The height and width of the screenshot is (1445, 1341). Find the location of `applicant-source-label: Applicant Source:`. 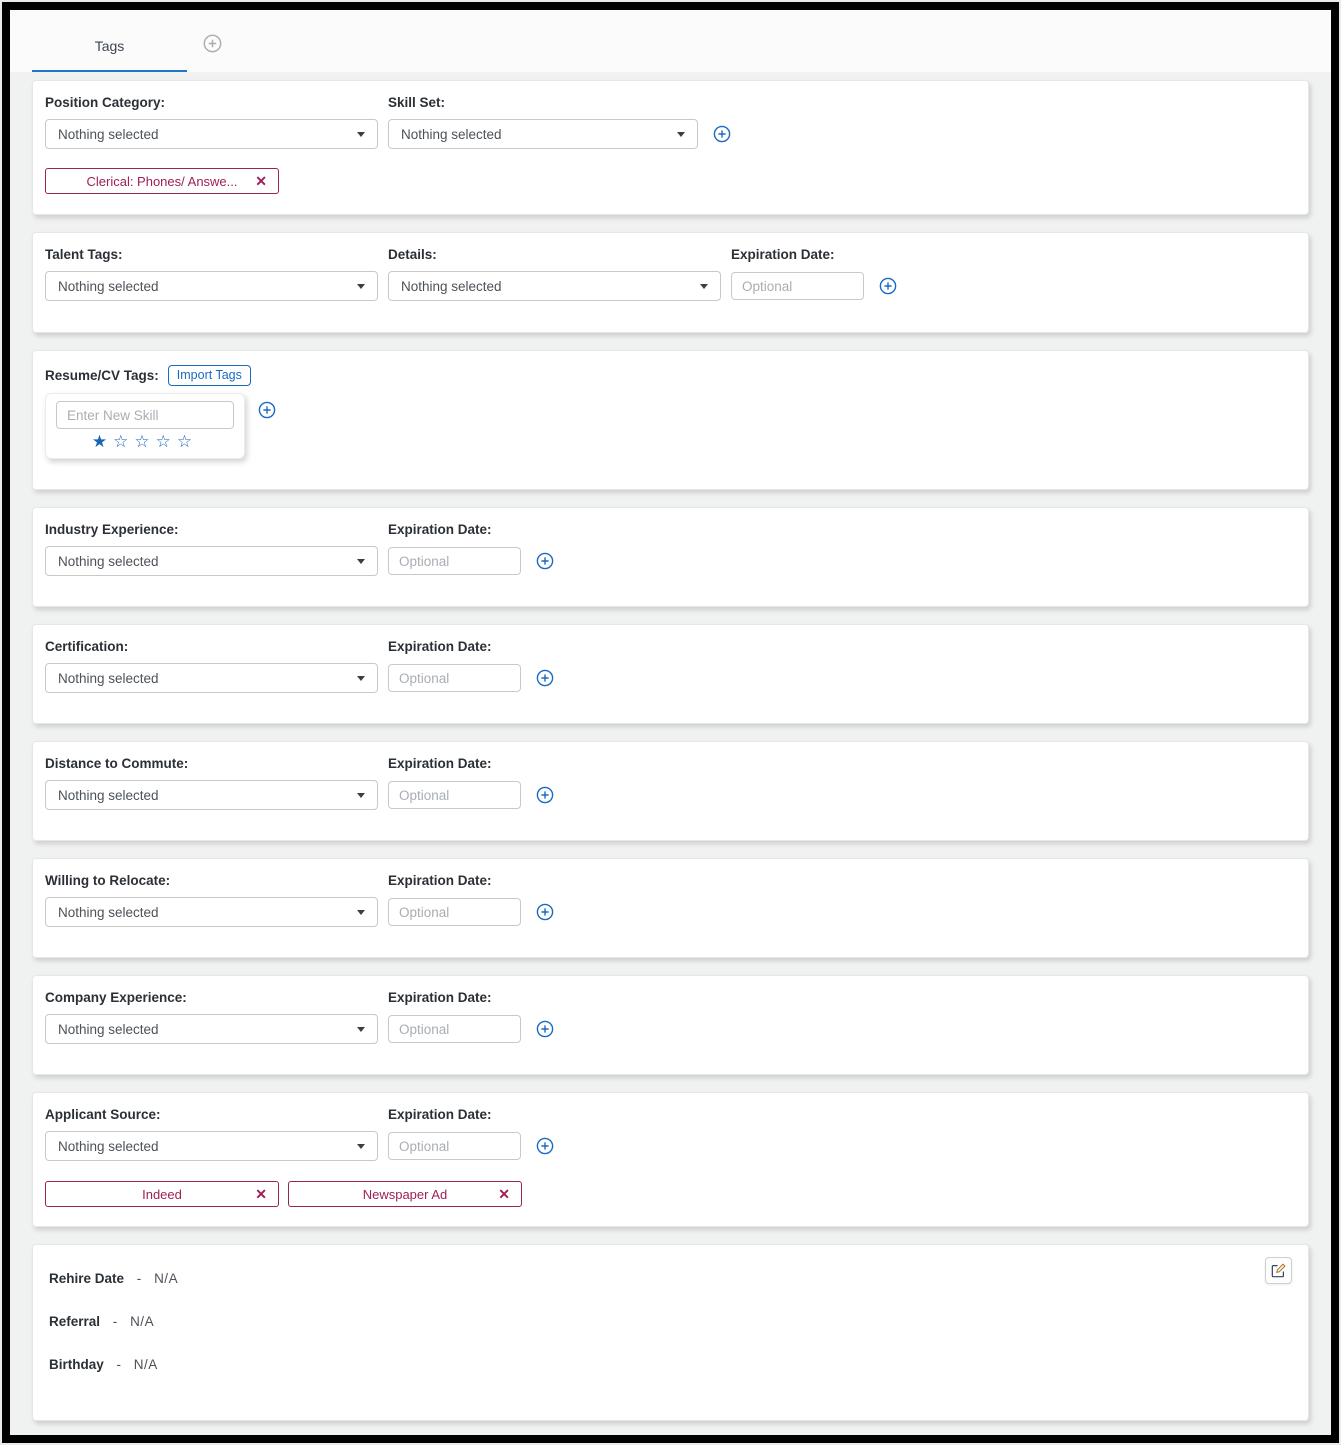

applicant-source-label: Applicant Source: is located at coordinates (103, 1114).